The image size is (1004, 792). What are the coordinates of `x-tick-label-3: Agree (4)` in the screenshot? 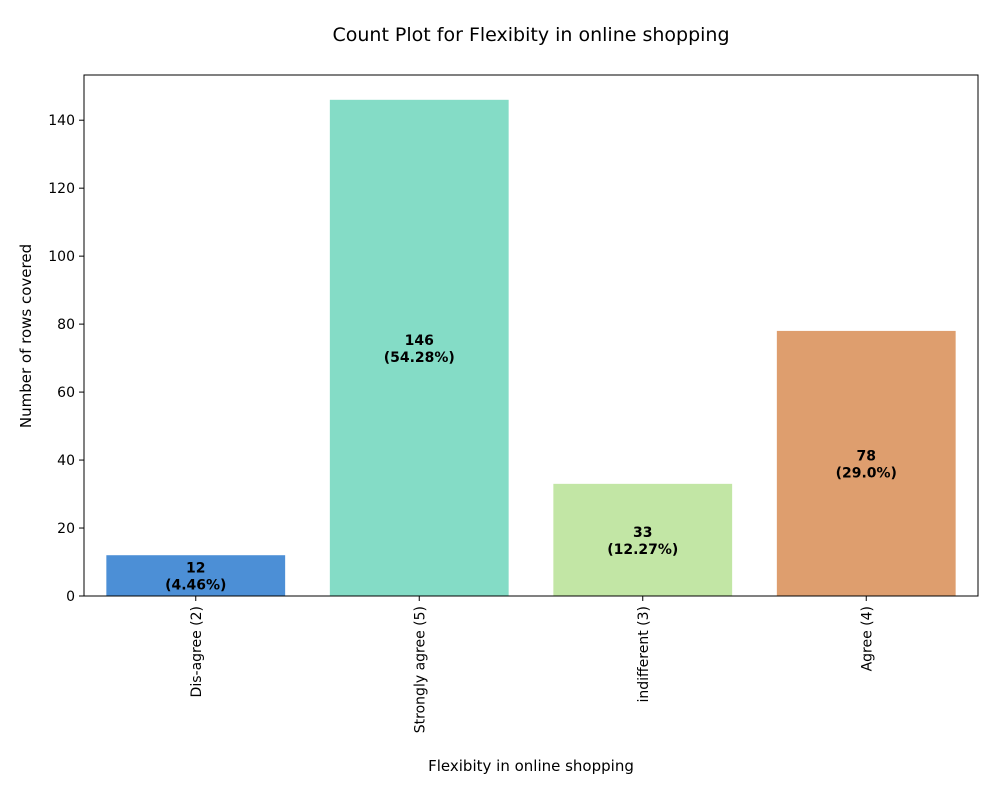 It's located at (867, 638).